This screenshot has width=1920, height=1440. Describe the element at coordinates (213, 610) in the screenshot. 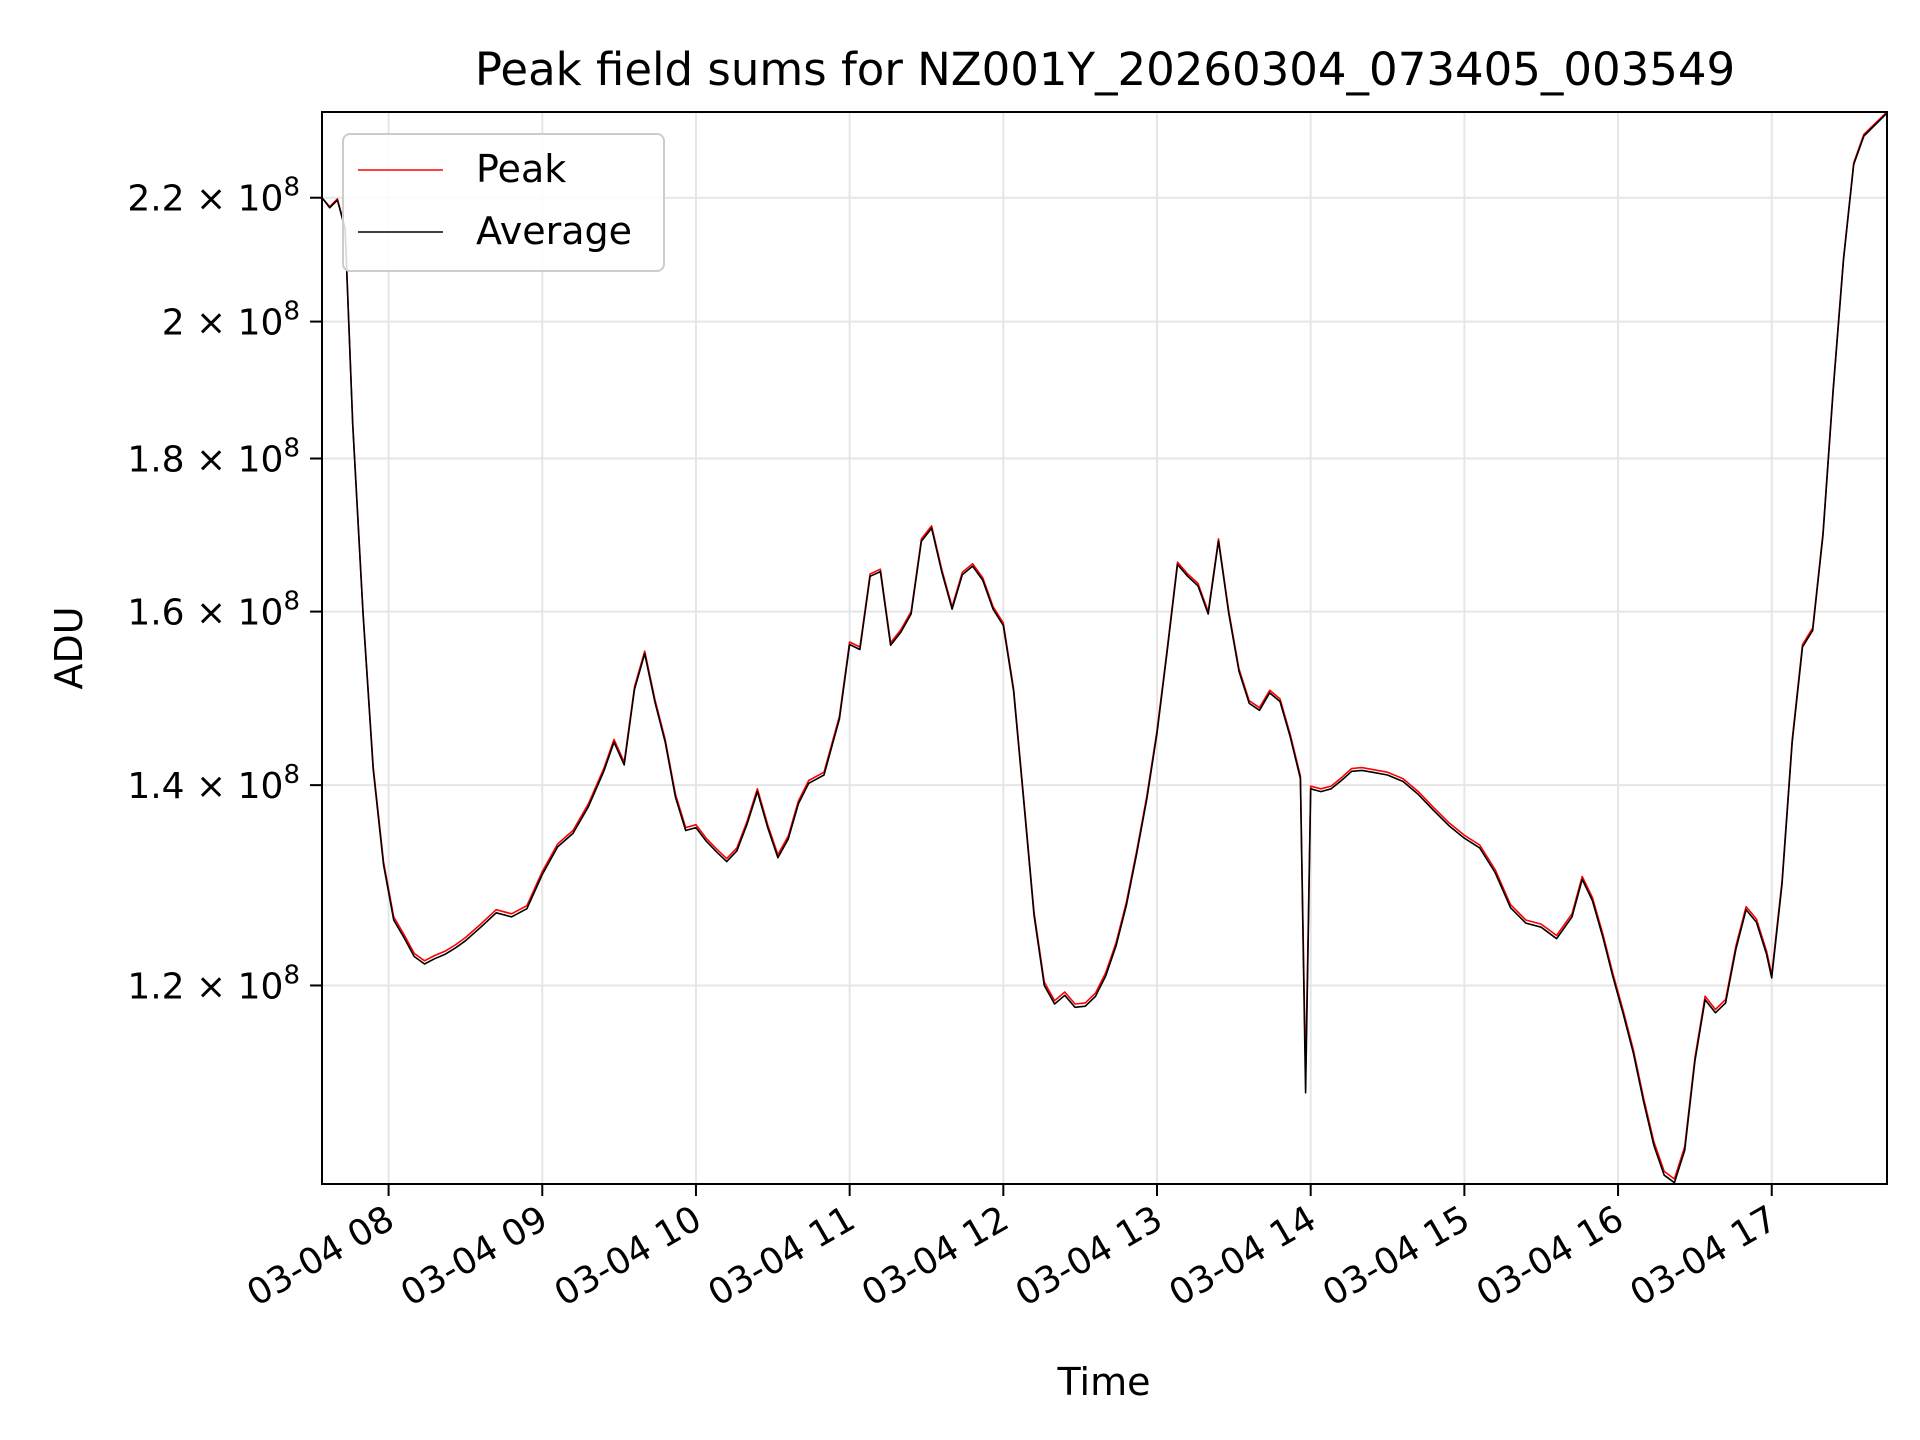

I see `y-tick-label: 1.6 × 108` at that location.